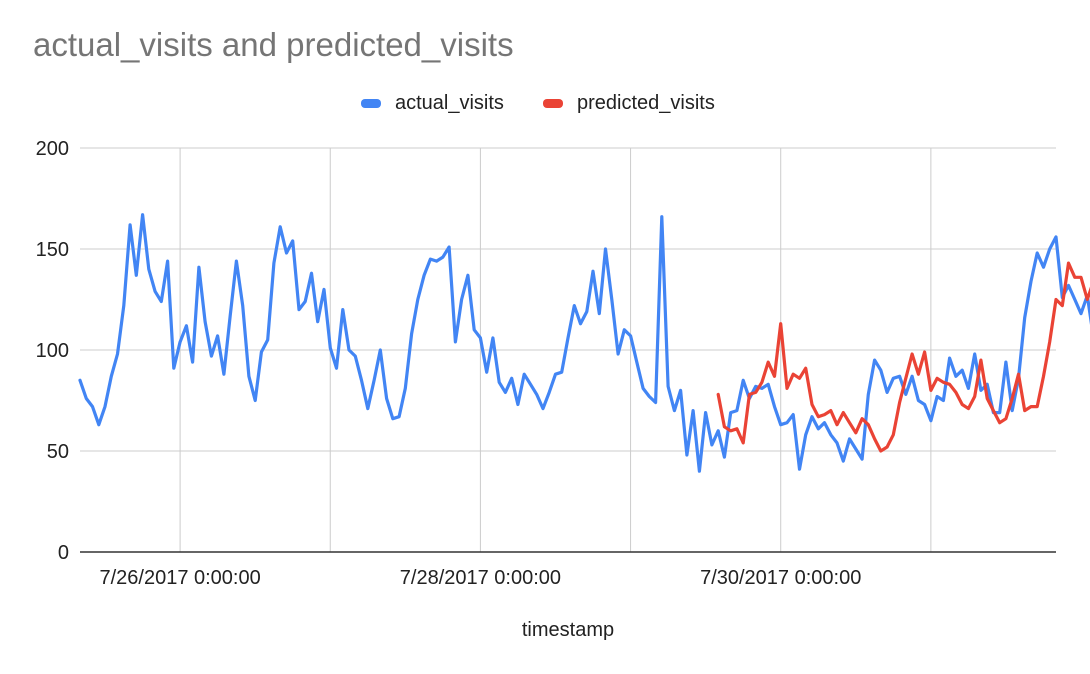  I want to click on y-tick-label: 50, so click(58, 452).